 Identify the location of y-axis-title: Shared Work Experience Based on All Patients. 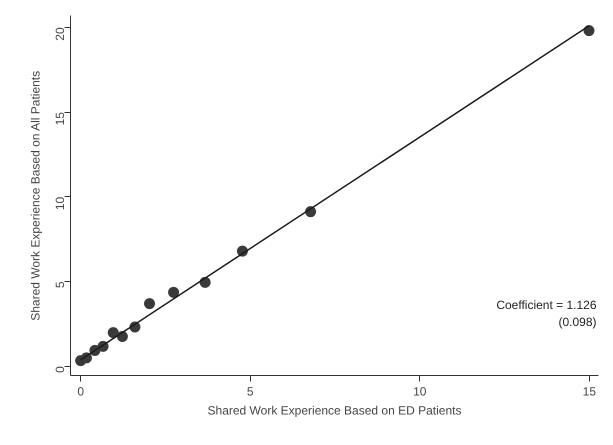
(35, 195).